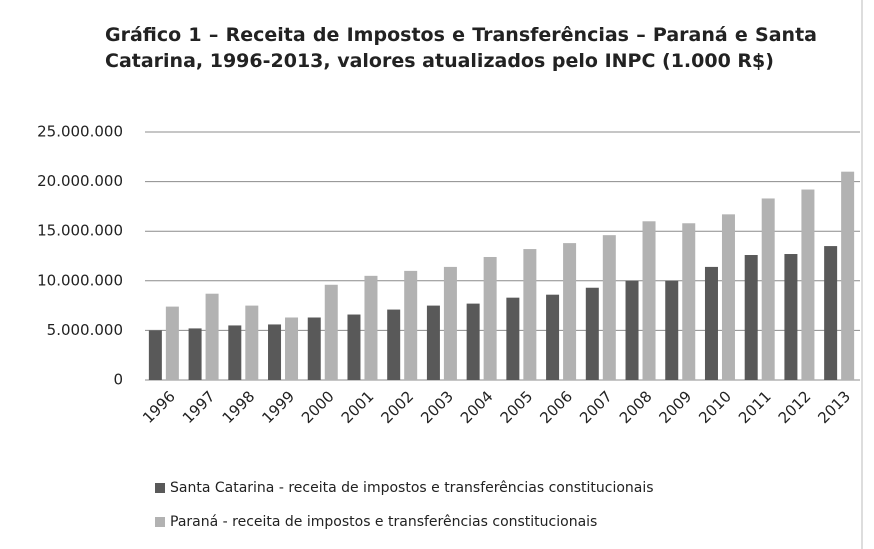  Describe the element at coordinates (80, 181) in the screenshot. I see `y-tick-label: 20.000.000` at that location.